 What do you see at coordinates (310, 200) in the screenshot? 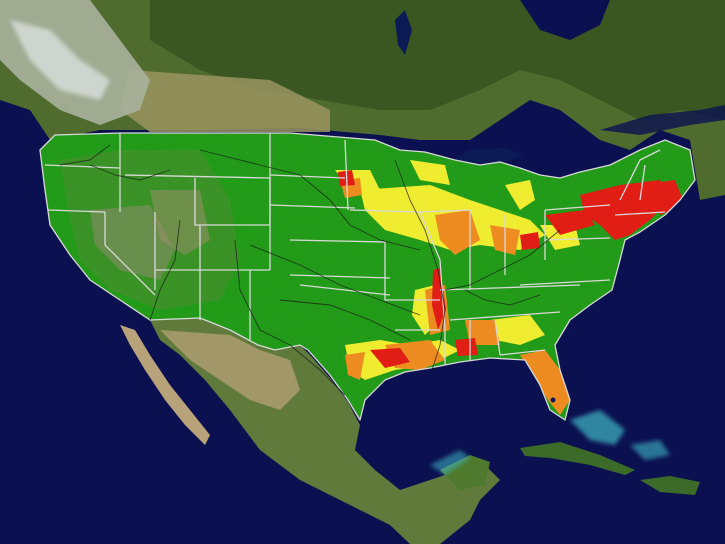
I see `missouri-river` at bounding box center [310, 200].